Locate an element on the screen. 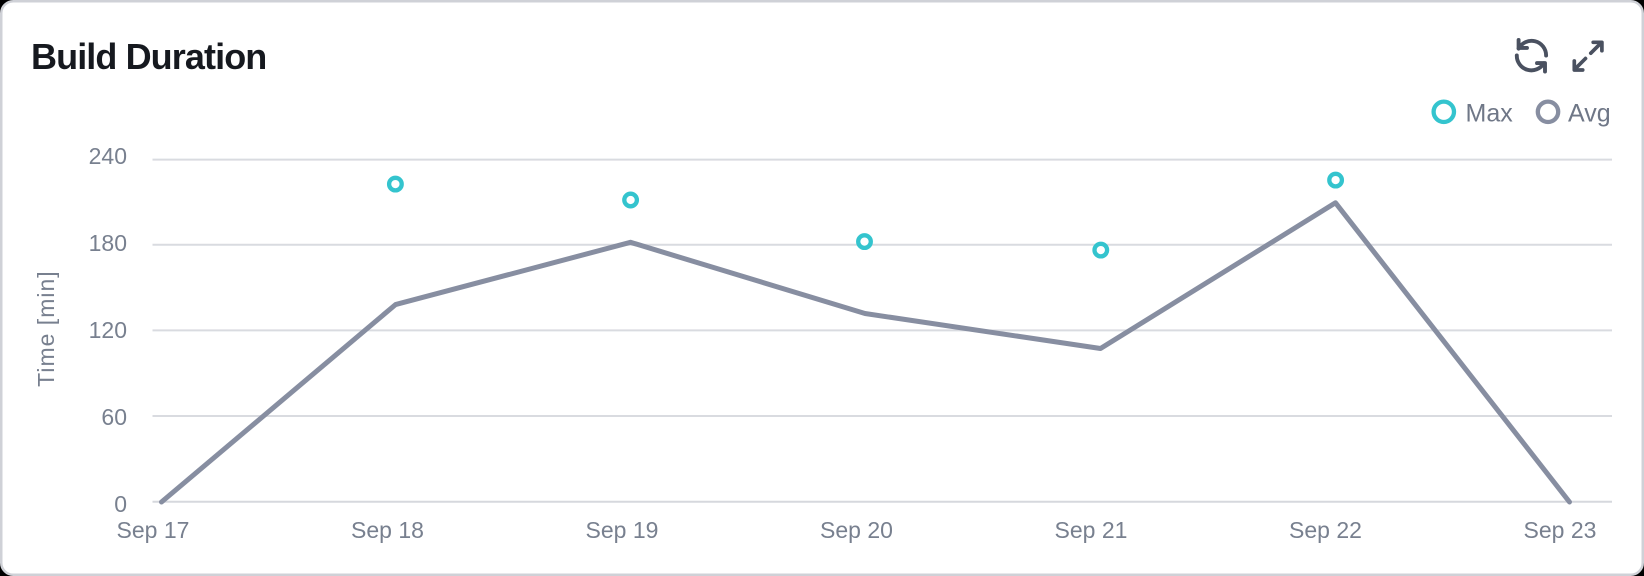 The height and width of the screenshot is (576, 1644). svg-text: Sep 20 is located at coordinates (856, 530).